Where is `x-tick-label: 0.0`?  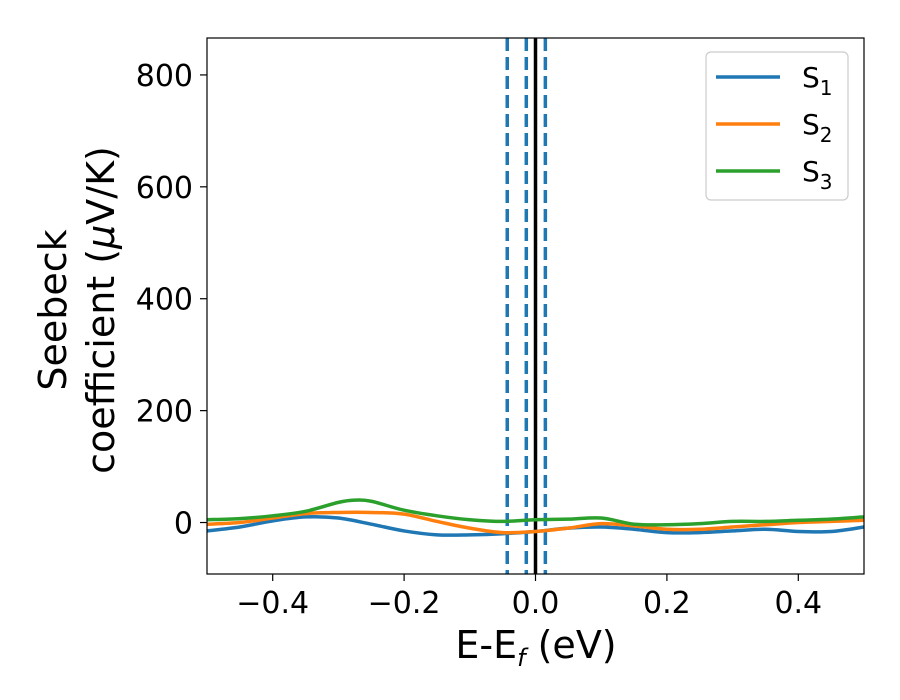
x-tick-label: 0.0 is located at coordinates (536, 603).